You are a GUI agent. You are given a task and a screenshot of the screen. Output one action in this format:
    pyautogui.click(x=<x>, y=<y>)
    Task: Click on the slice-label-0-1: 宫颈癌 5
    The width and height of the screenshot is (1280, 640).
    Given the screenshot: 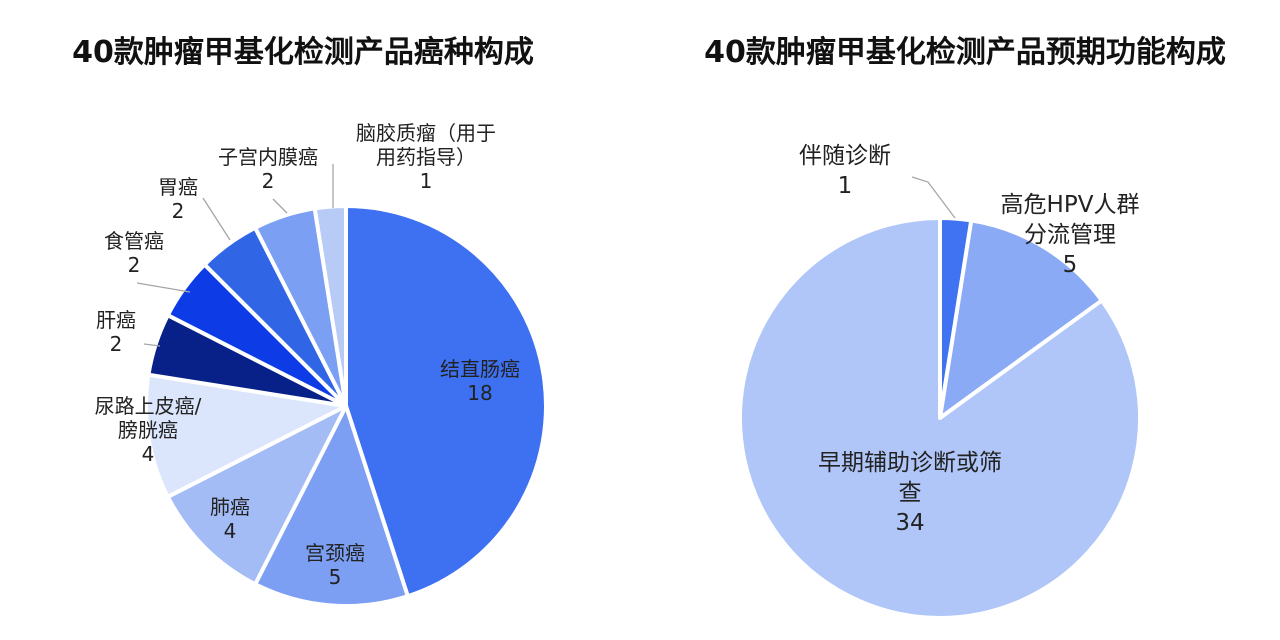 What is the action you would take?
    pyautogui.click(x=335, y=565)
    